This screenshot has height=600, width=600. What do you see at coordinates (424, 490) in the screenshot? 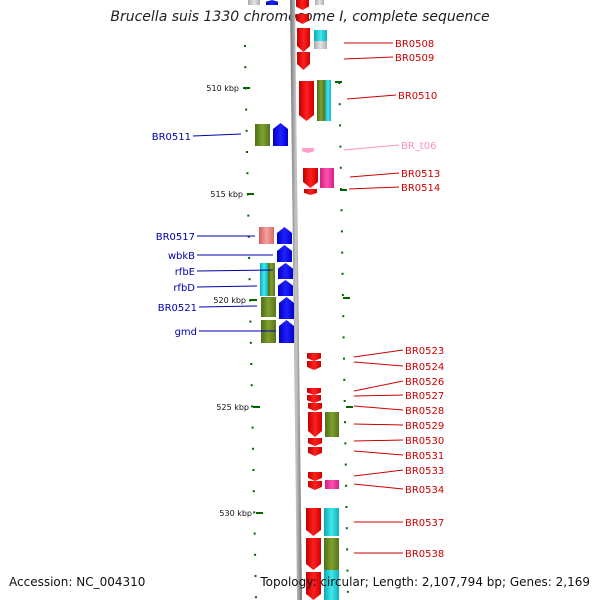
I see `forward-gene-label: BR0534` at bounding box center [424, 490].